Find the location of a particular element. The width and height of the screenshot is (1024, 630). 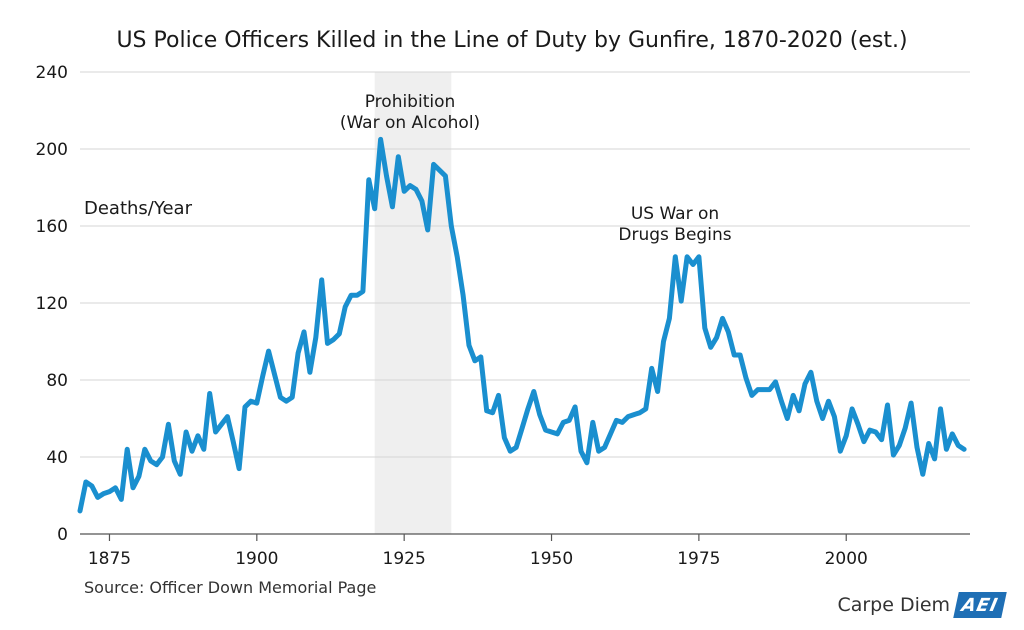

x-tick-label: 1925 is located at coordinates (404, 559).